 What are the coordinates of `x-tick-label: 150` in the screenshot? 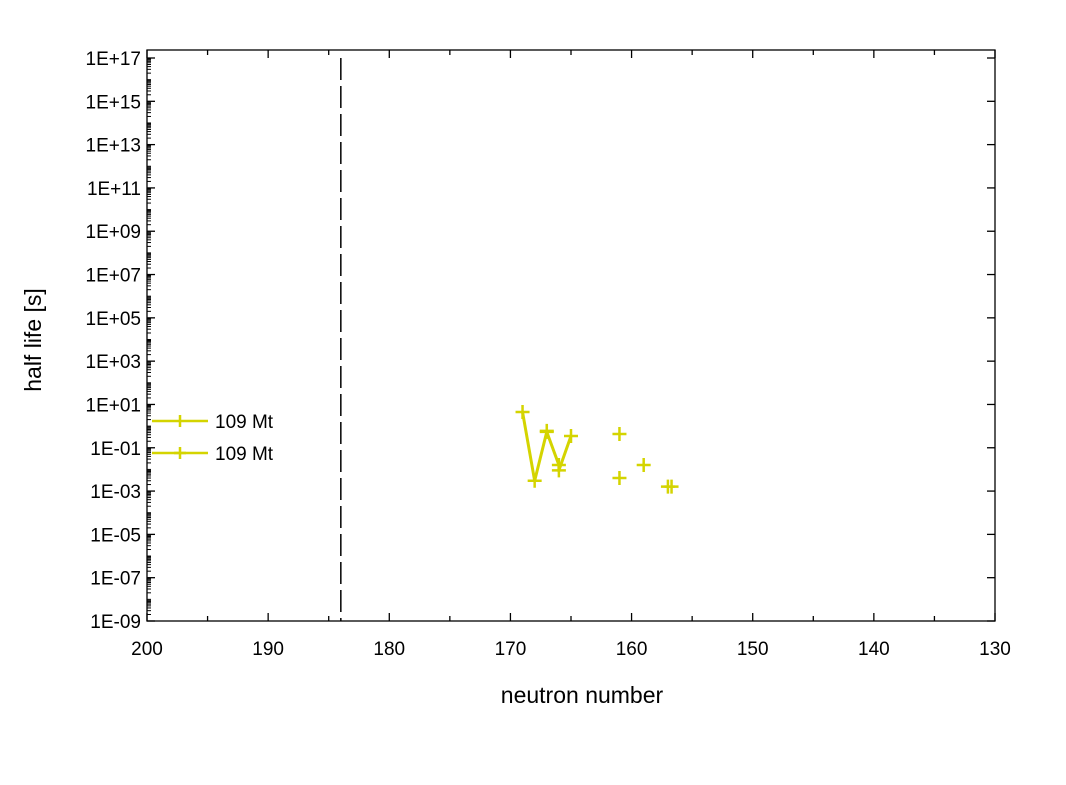 It's located at (753, 649).